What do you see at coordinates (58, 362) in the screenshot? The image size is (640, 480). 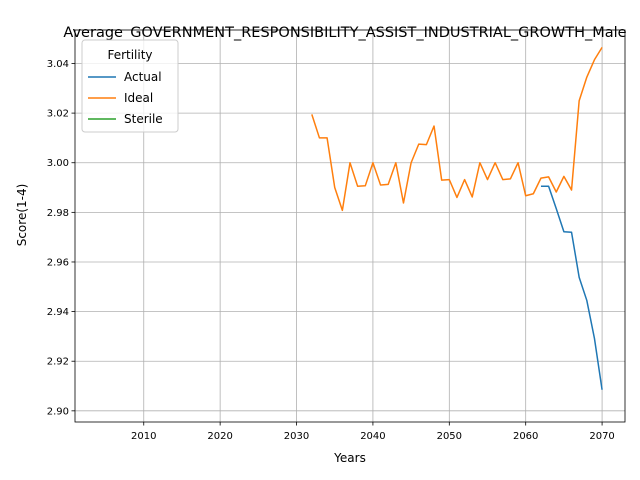 I see `y-tick-label: 2.92` at bounding box center [58, 362].